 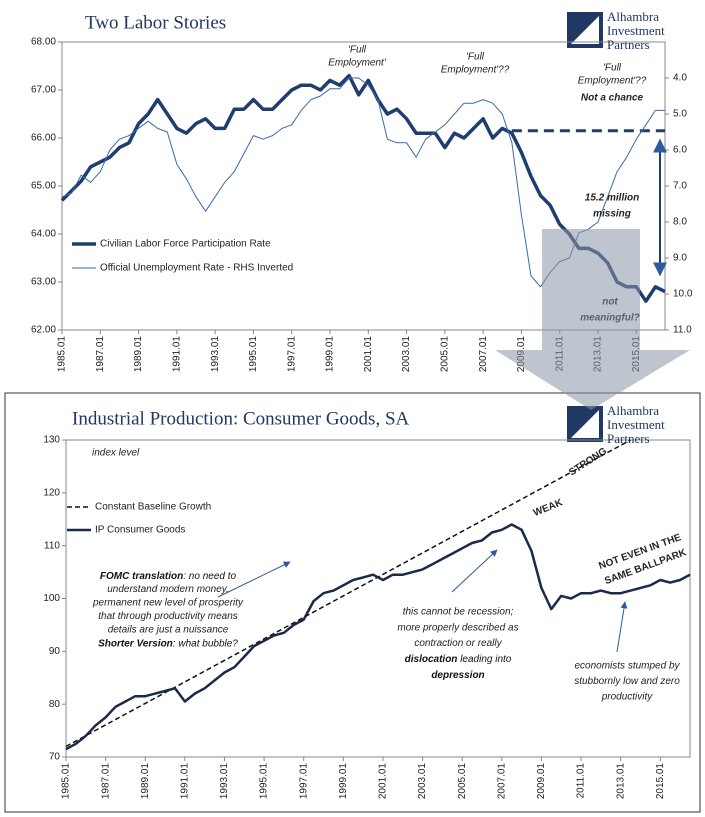 I want to click on y-tick-label: 130, so click(x=51, y=440).